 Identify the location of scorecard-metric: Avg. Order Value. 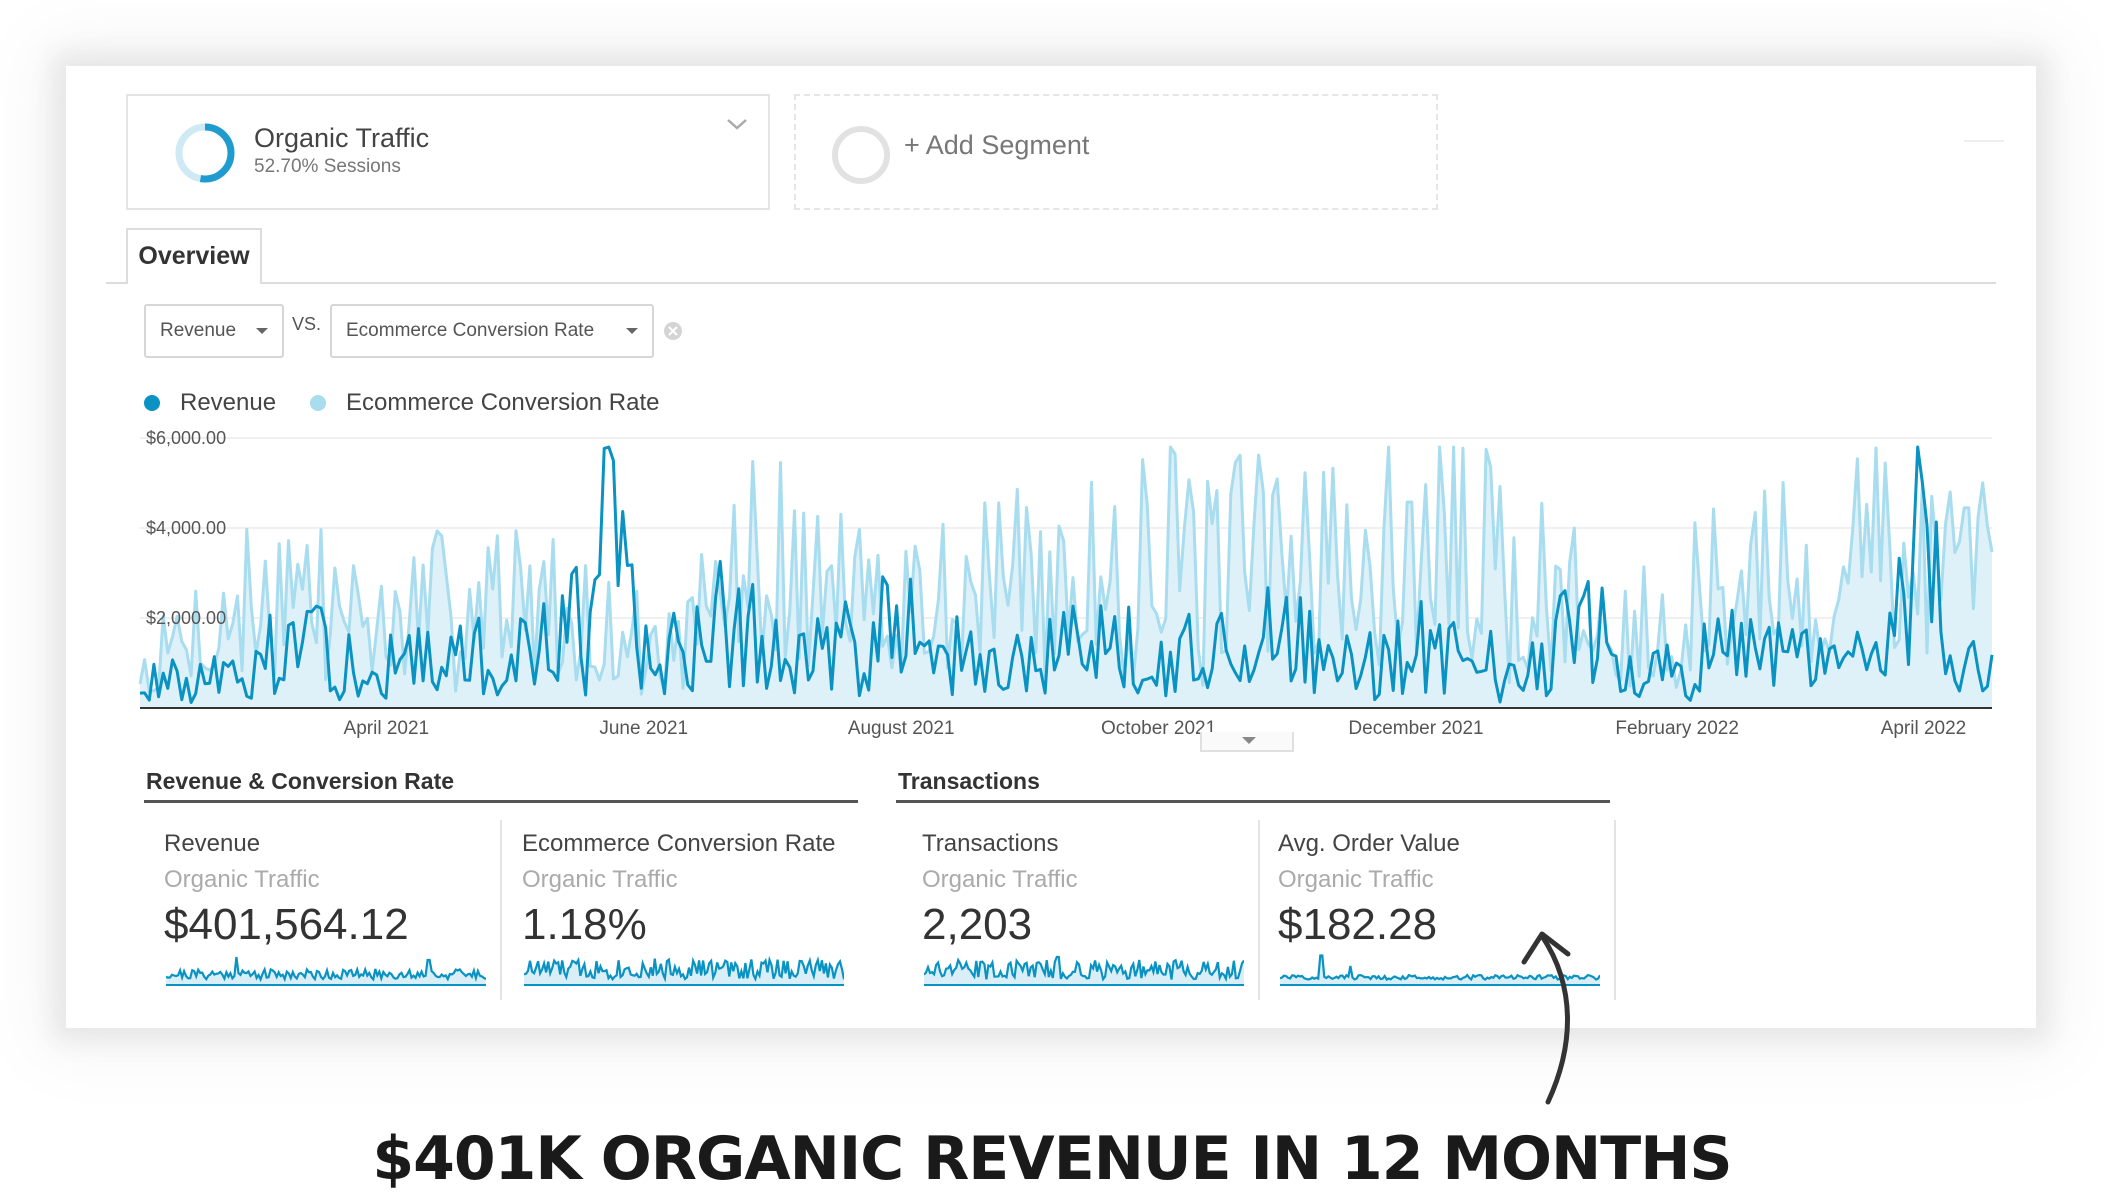
(1369, 843).